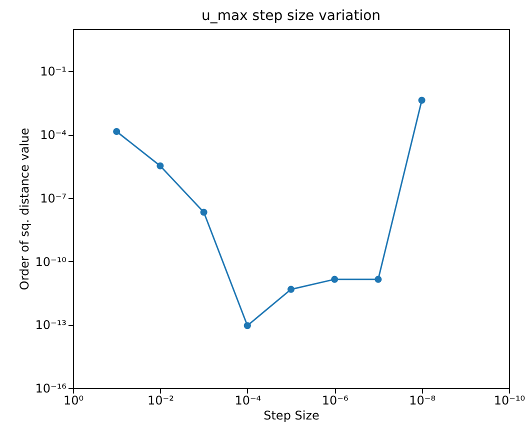 The height and width of the screenshot is (429, 530). I want to click on x-axis-title: Step Size, so click(292, 415).